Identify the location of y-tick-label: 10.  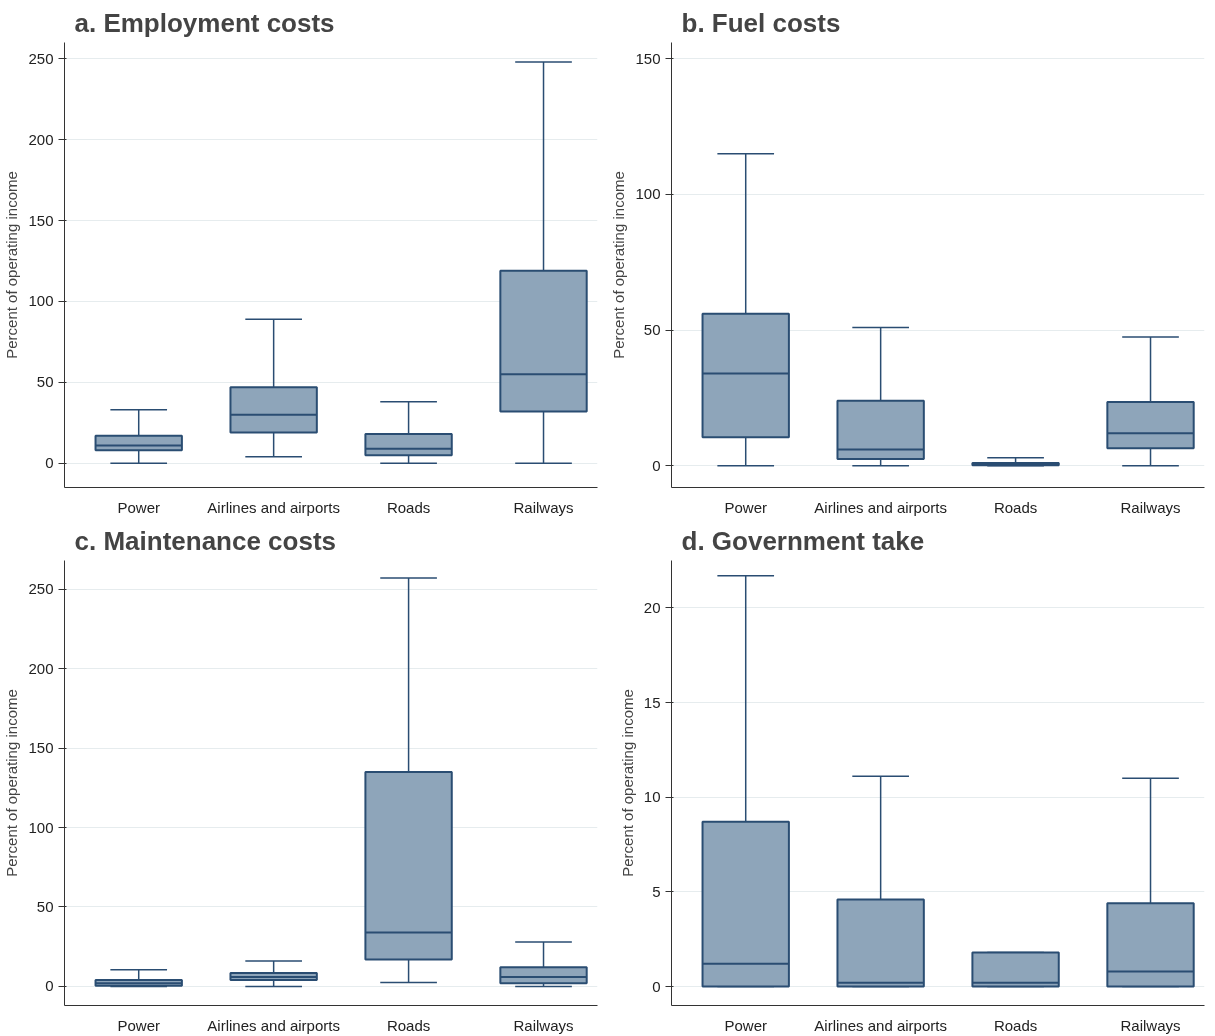
(652, 797).